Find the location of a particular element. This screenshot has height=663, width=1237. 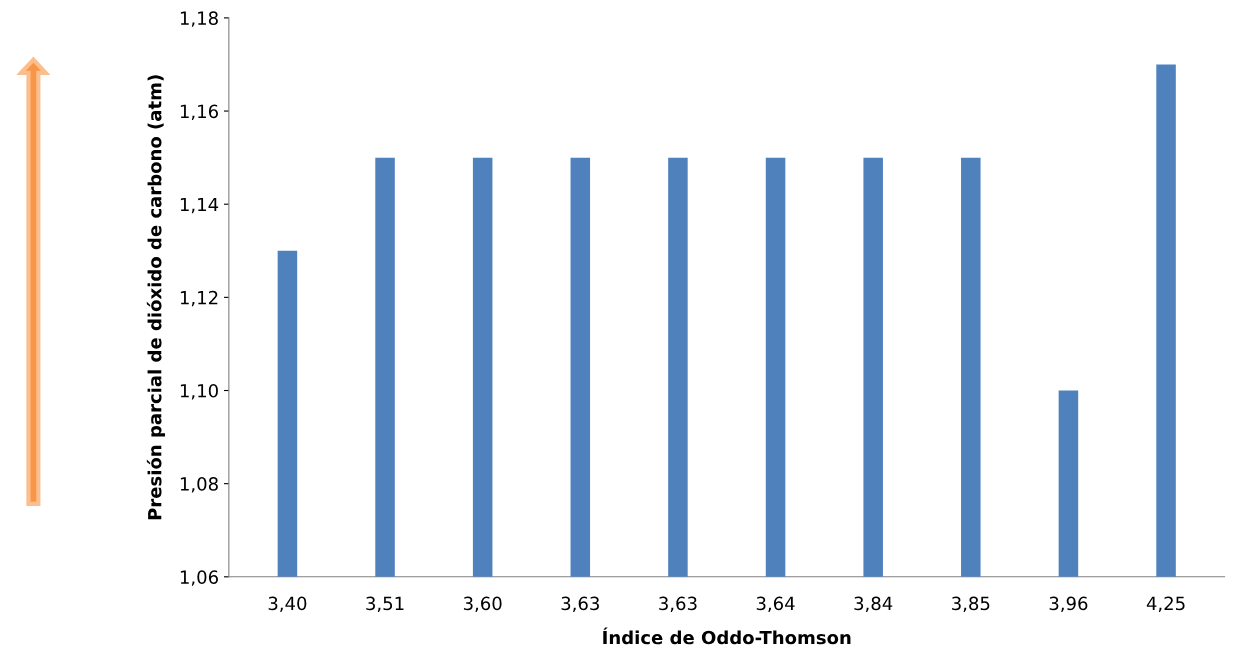

y-tick-label: 1,06 is located at coordinates (199, 578).